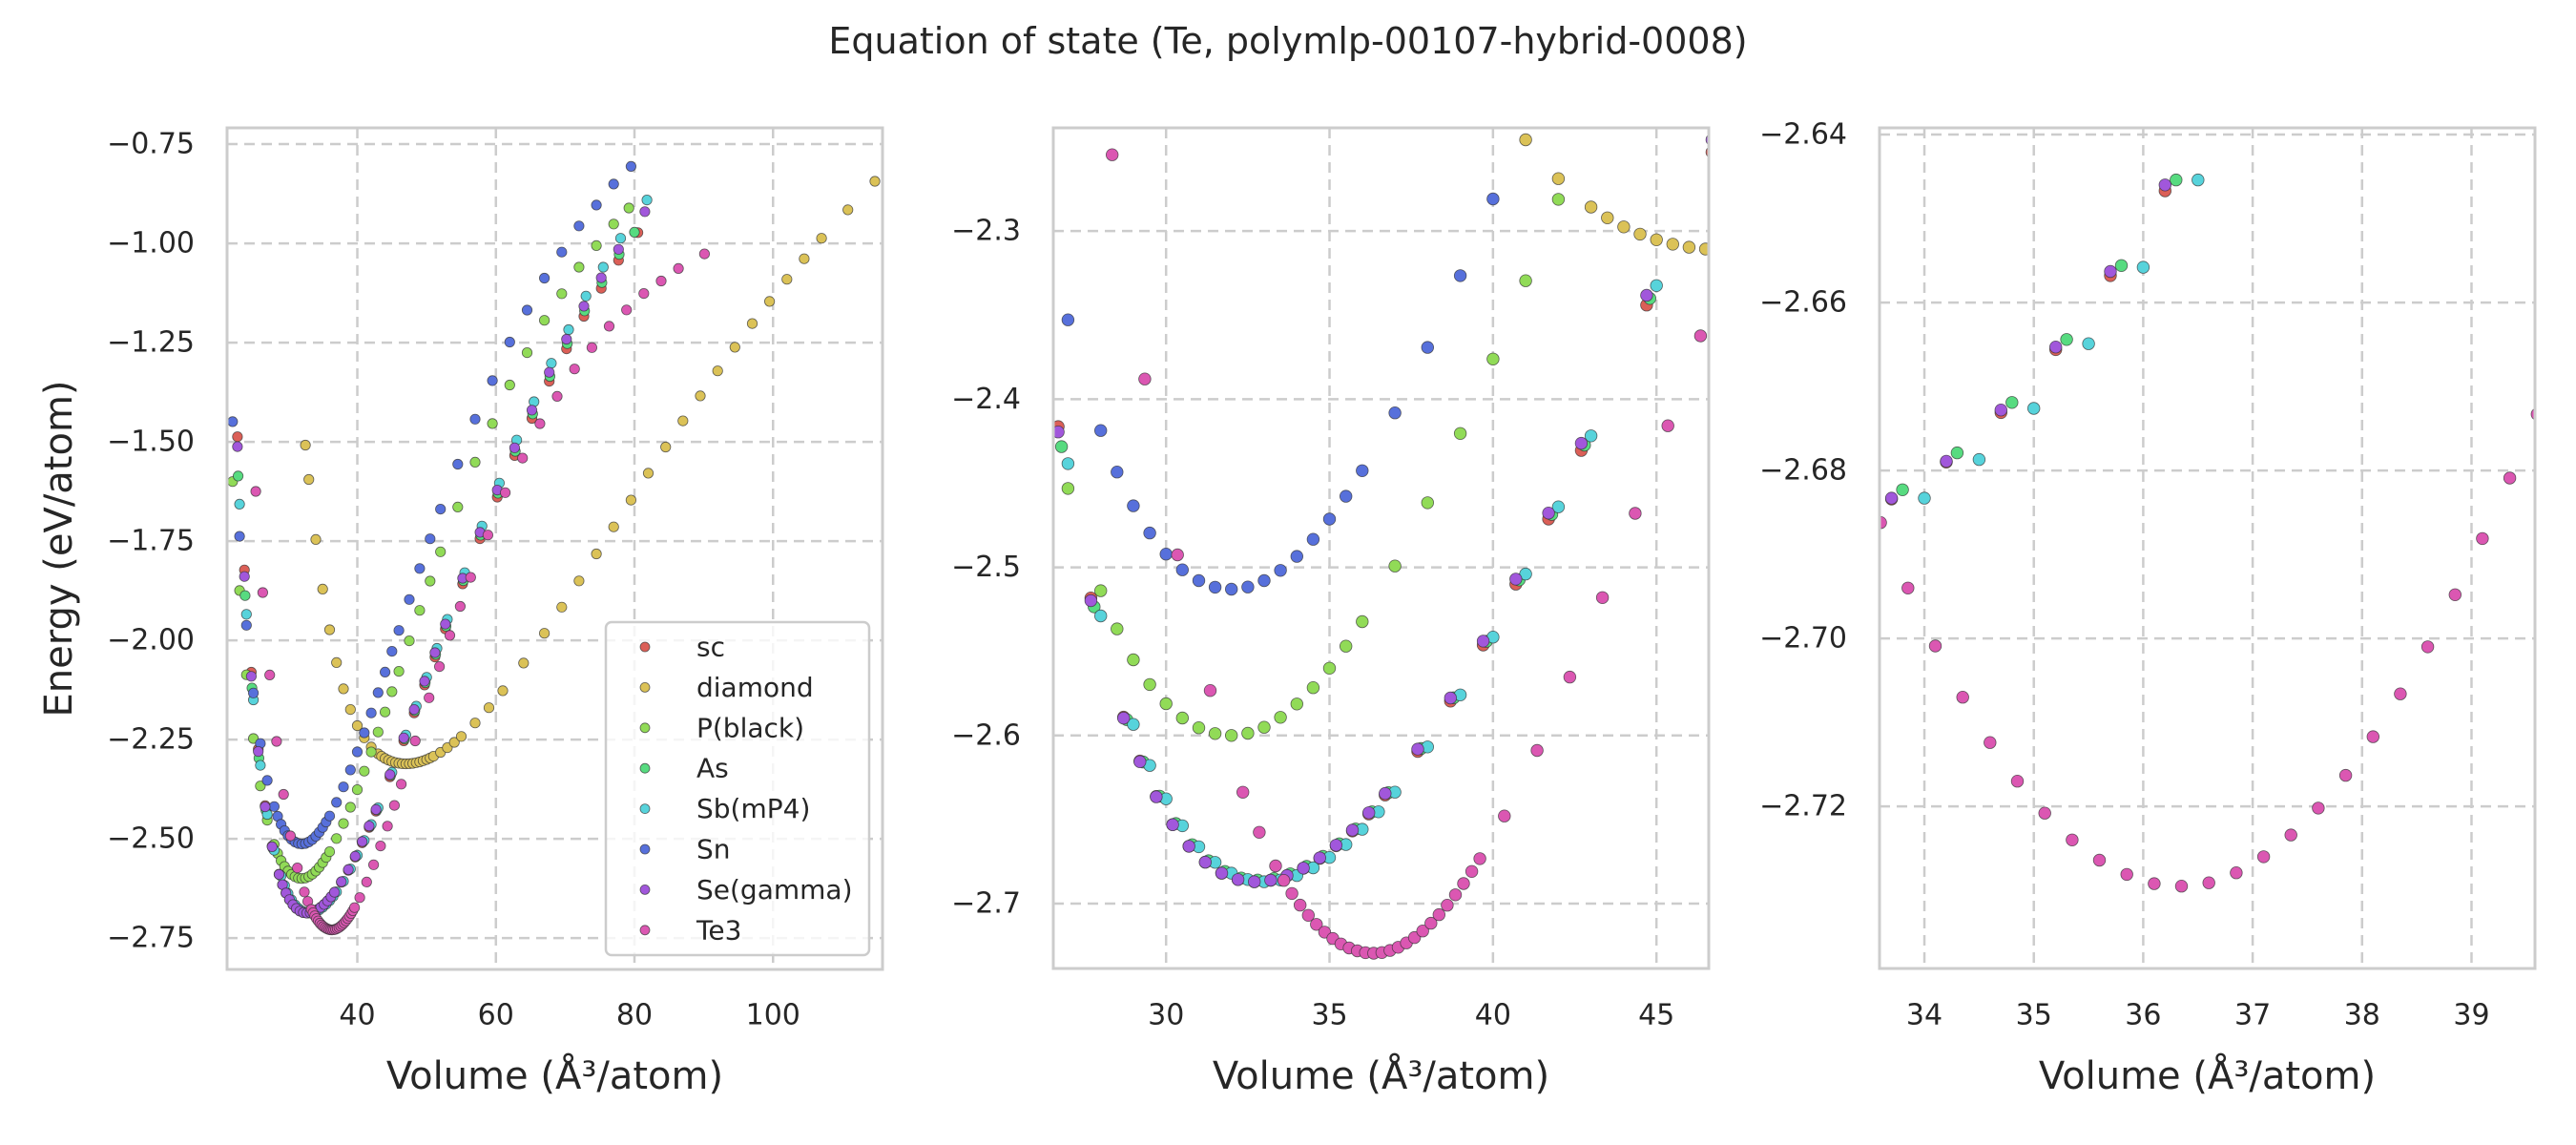  I want to click on legend-label: P(black), so click(750, 728).